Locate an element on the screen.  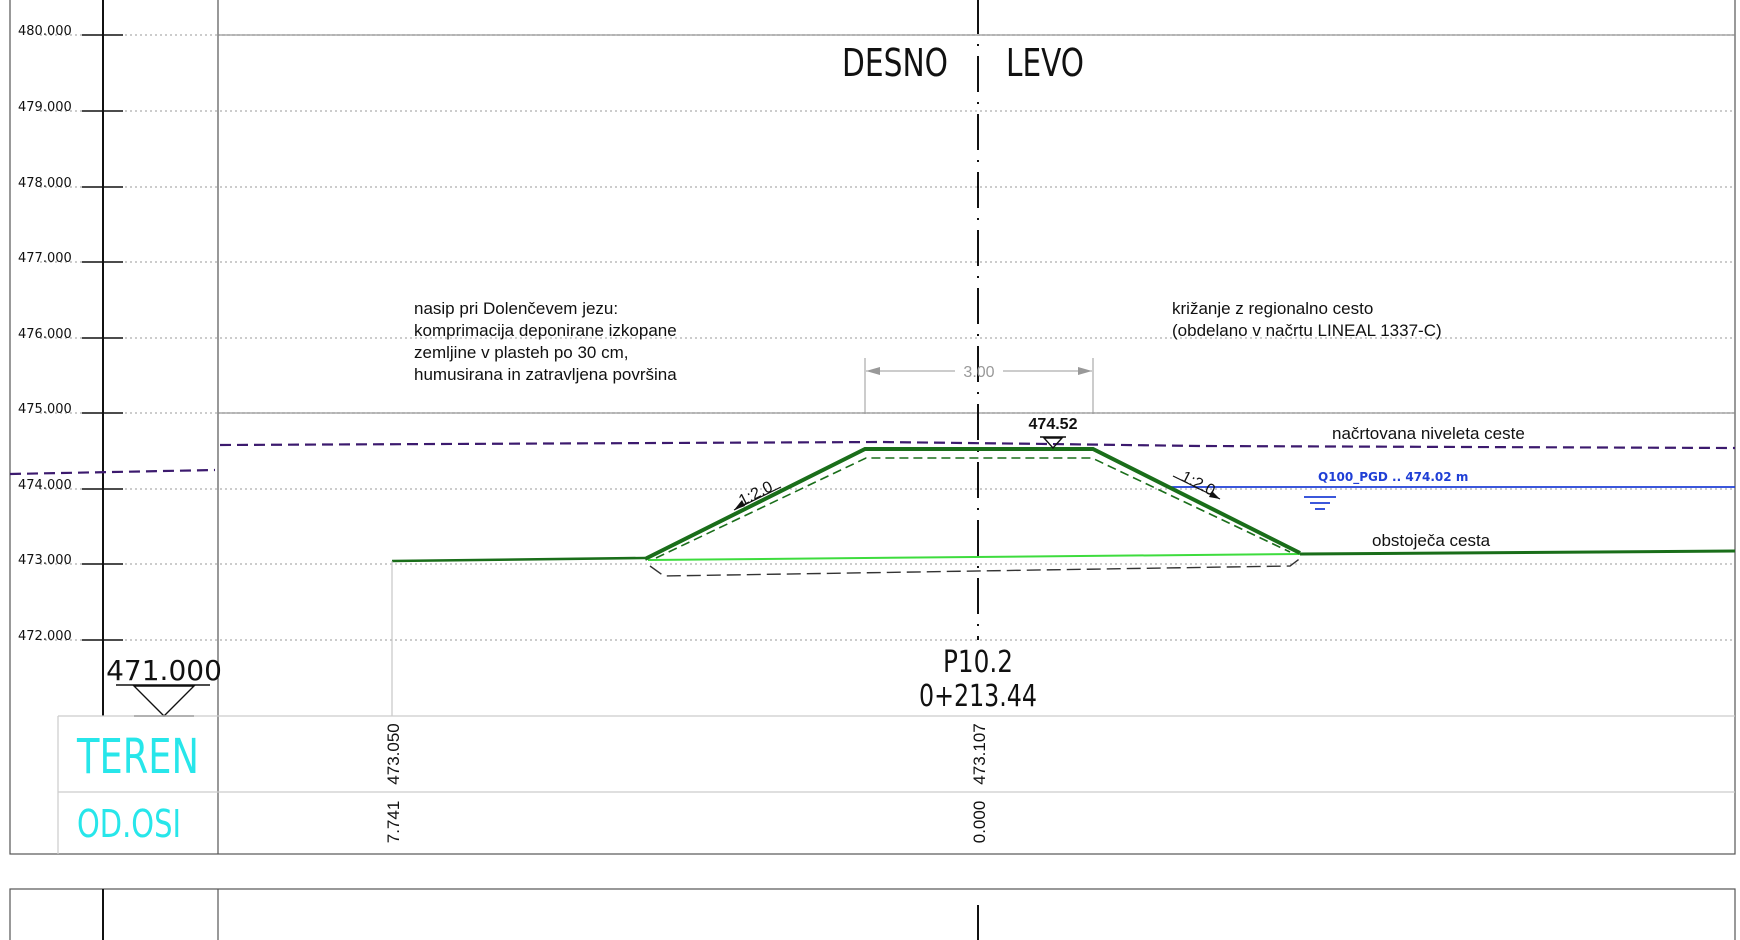
elevation-label: 476.000 is located at coordinates (45, 334).